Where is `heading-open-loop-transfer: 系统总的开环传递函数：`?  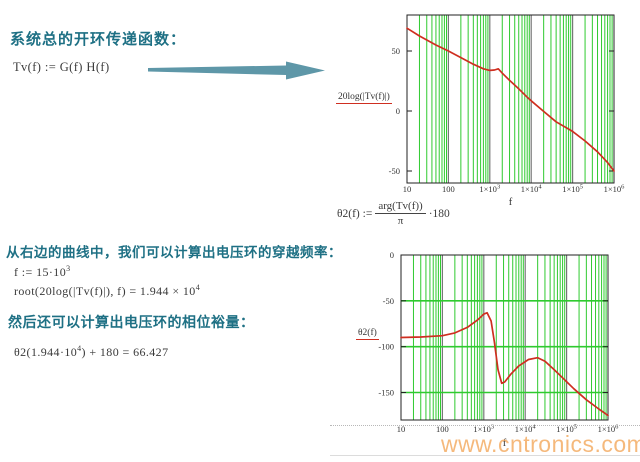 heading-open-loop-transfer: 系统总的开环传递函数： is located at coordinates (98, 39).